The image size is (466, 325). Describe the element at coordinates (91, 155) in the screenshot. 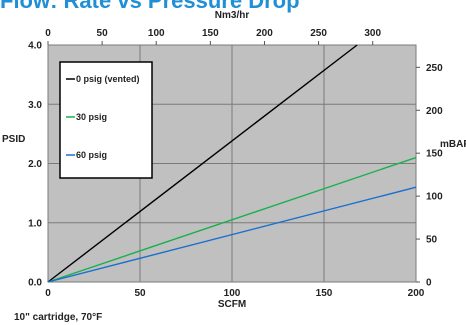

I see `legend-label: 60 psig` at that location.